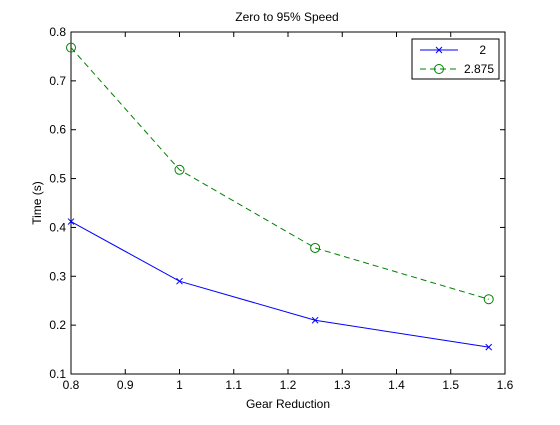 This screenshot has height=425, width=560. What do you see at coordinates (71, 385) in the screenshot?
I see `x-tick-label: 0.8` at bounding box center [71, 385].